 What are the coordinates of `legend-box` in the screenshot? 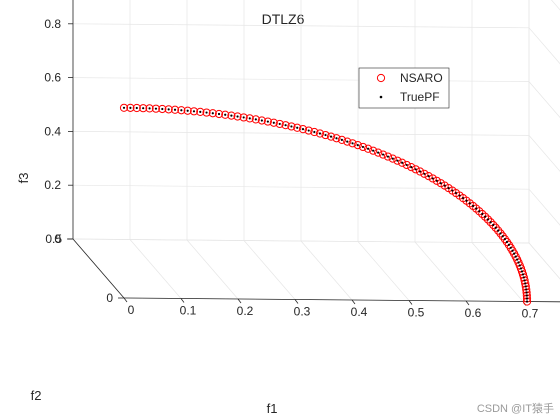 It's located at (404, 88).